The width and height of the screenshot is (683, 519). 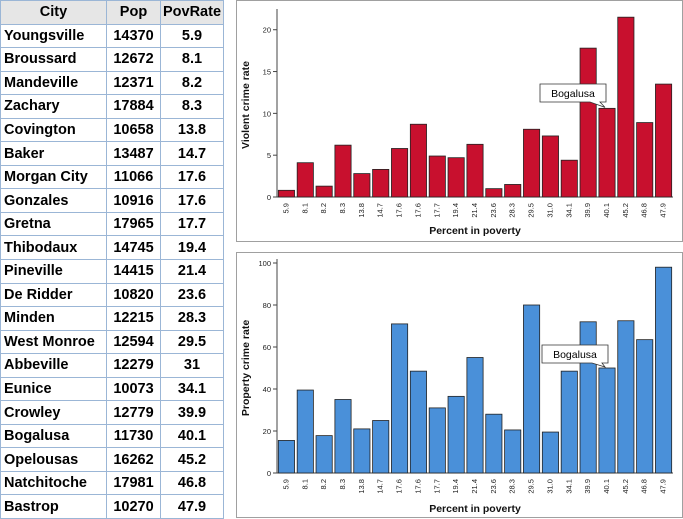 What do you see at coordinates (53, 412) in the screenshot?
I see `cell-city: Crowley` at bounding box center [53, 412].